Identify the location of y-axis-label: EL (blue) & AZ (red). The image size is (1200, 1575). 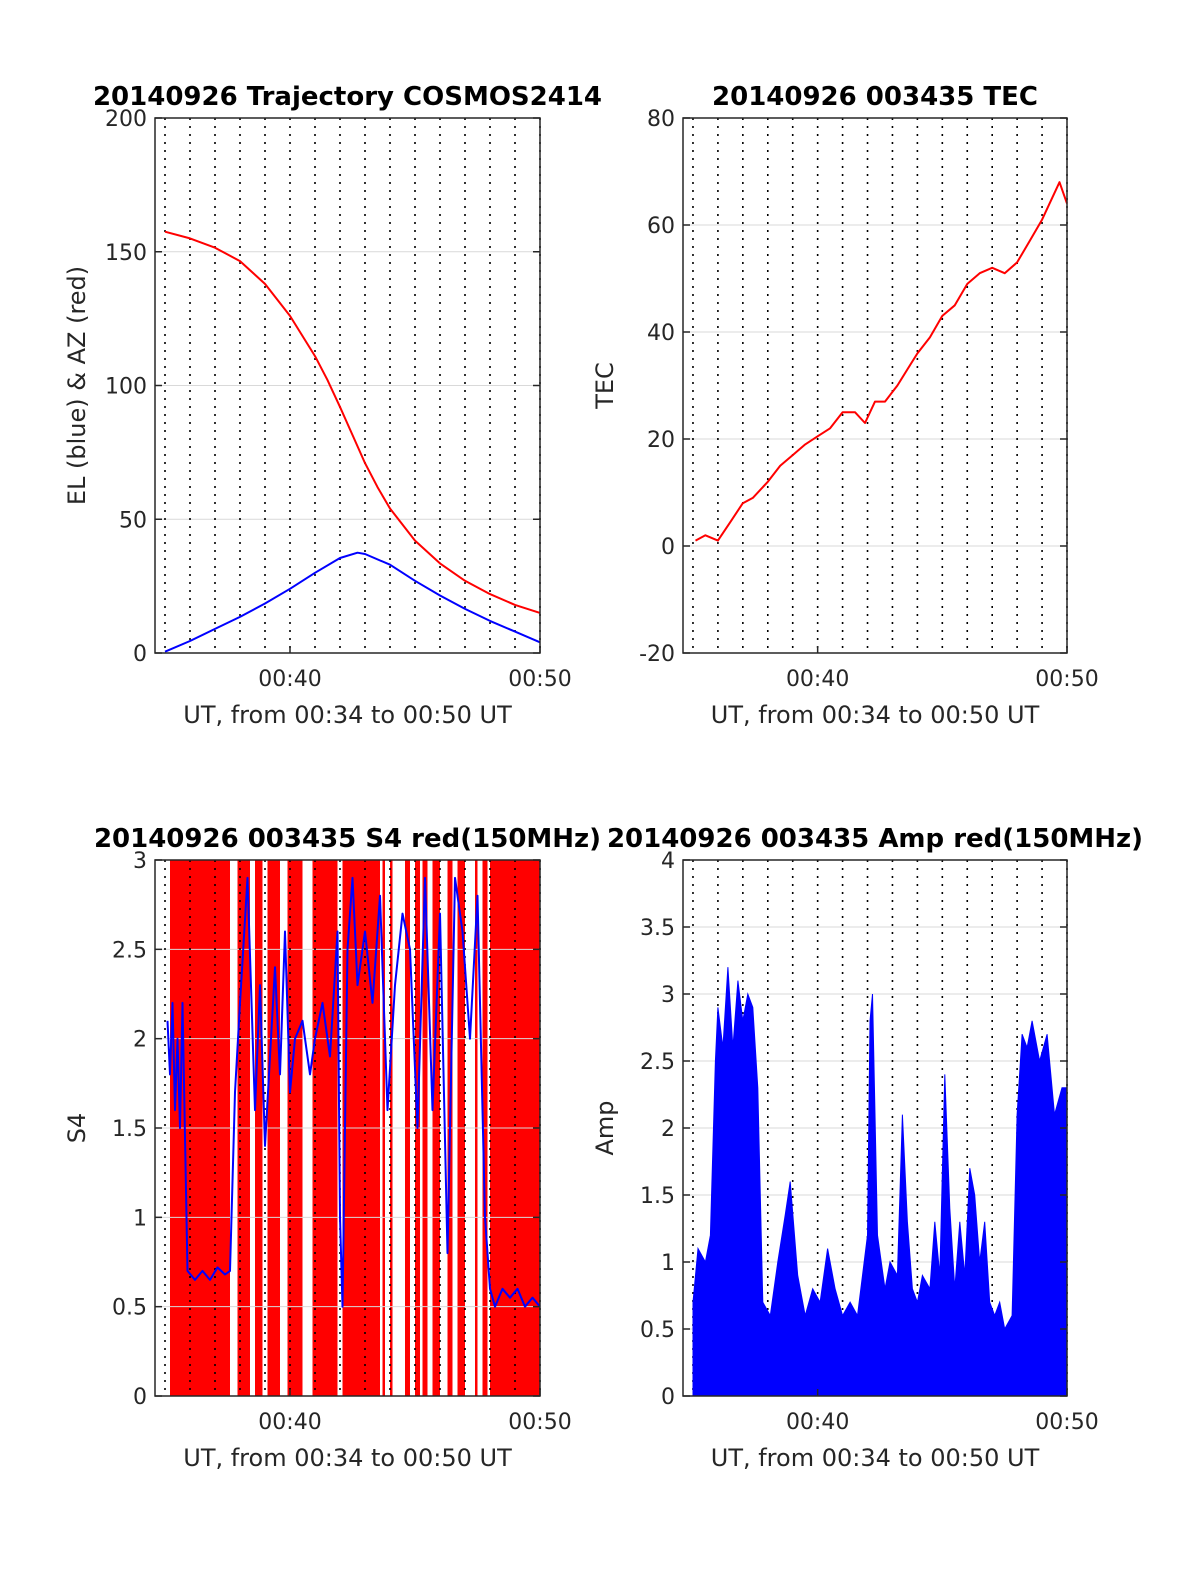
(77, 385).